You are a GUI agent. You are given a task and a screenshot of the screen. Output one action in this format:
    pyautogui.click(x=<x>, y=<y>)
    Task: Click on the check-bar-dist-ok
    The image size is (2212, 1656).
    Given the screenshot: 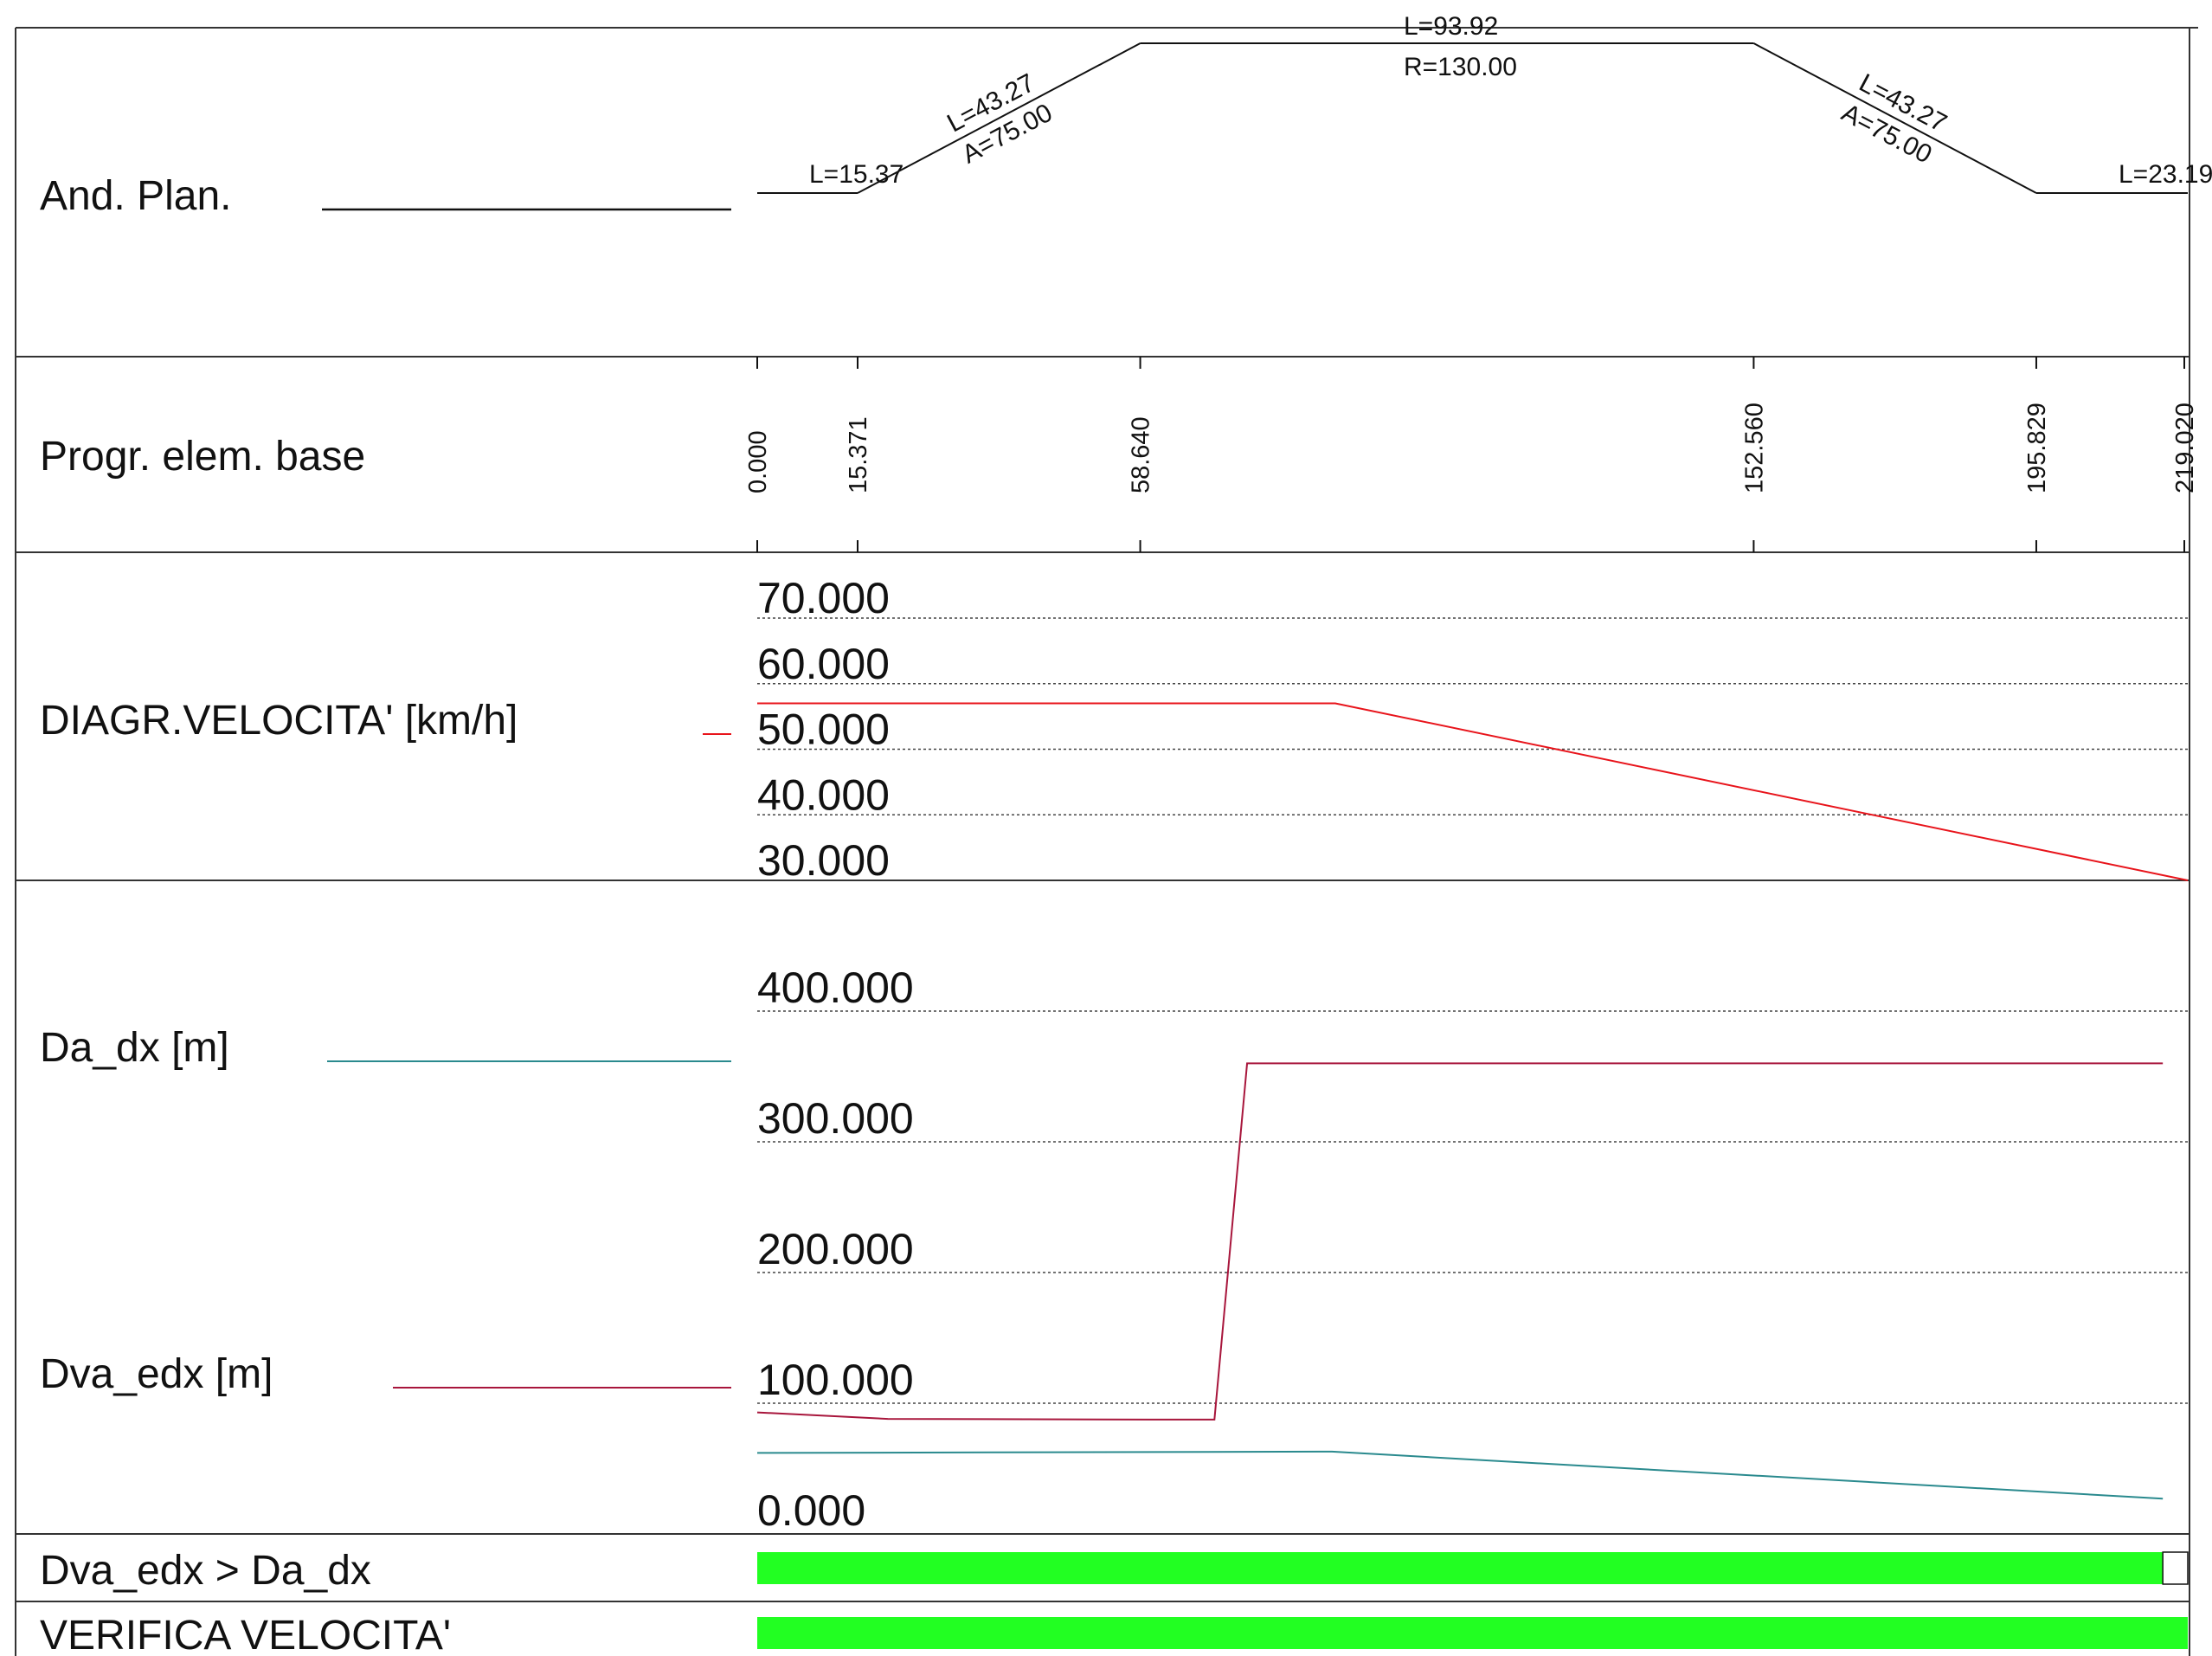 What is the action you would take?
    pyautogui.click(x=1460, y=1568)
    